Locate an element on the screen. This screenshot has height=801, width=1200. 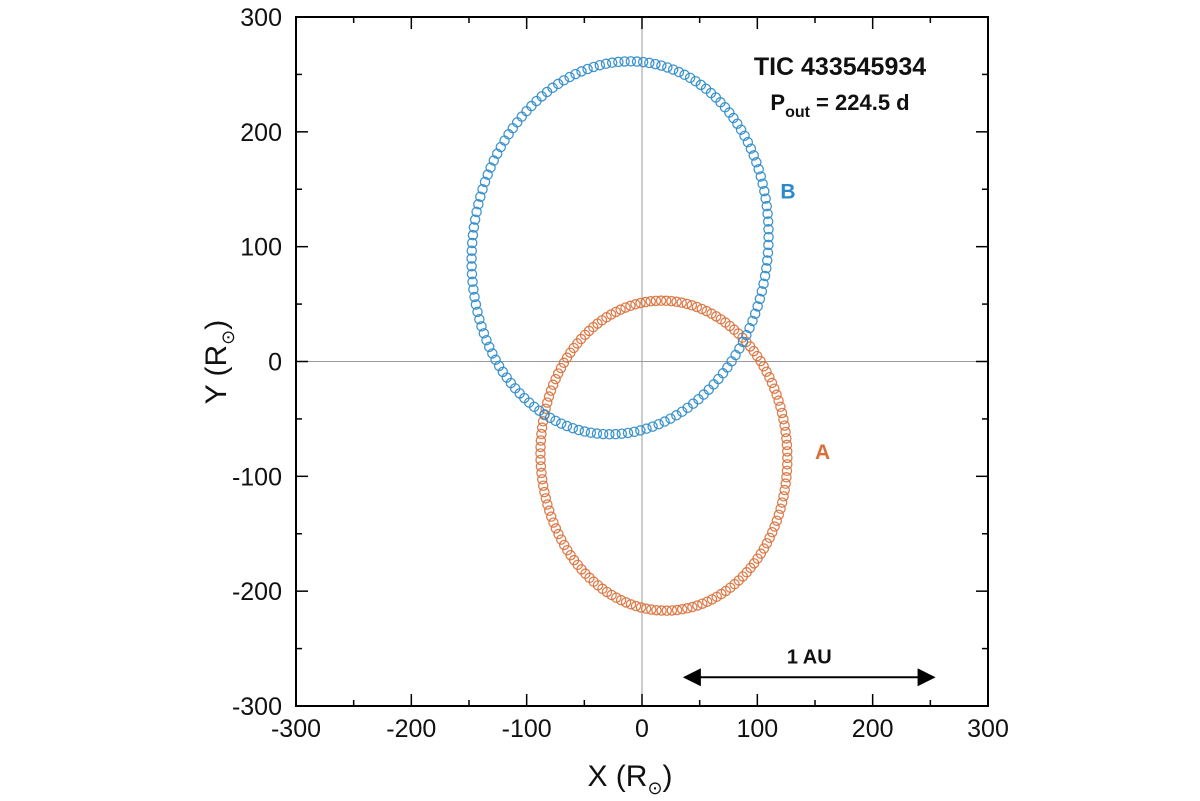
x-axis-label: X (R⊙) is located at coordinates (629, 778).